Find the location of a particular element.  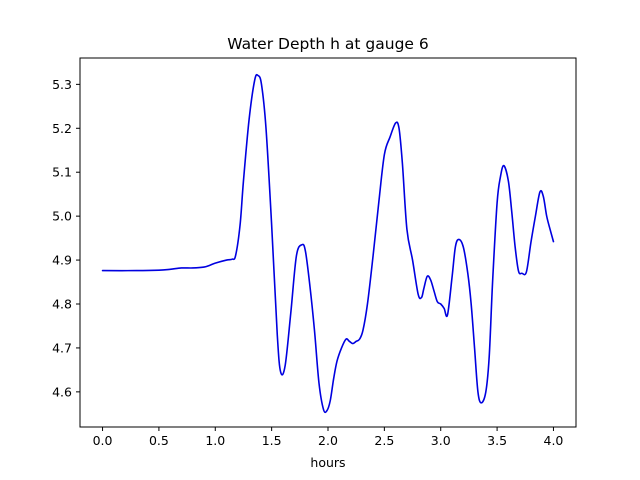

y-axis: 4.6 4.7 4.8 4.9 5.0 5.1 5.2 5.3 is located at coordinates (66, 238).